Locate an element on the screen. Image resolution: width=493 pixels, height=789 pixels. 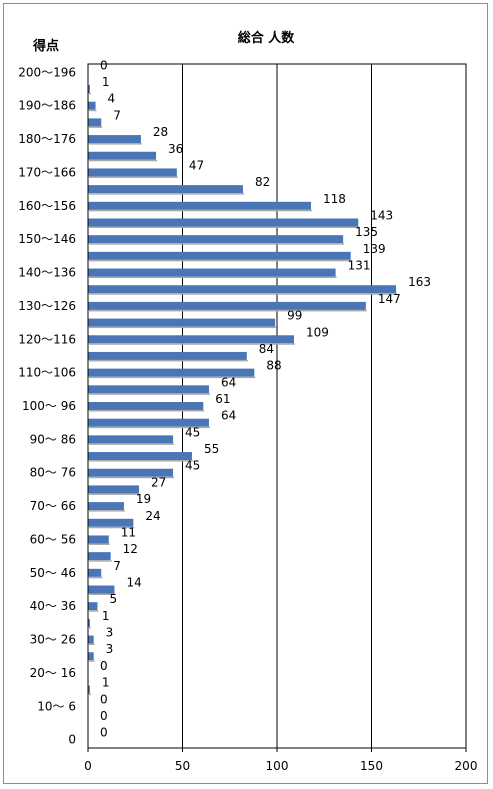
y-tick-label: 30〜 26 is located at coordinates (53, 640).